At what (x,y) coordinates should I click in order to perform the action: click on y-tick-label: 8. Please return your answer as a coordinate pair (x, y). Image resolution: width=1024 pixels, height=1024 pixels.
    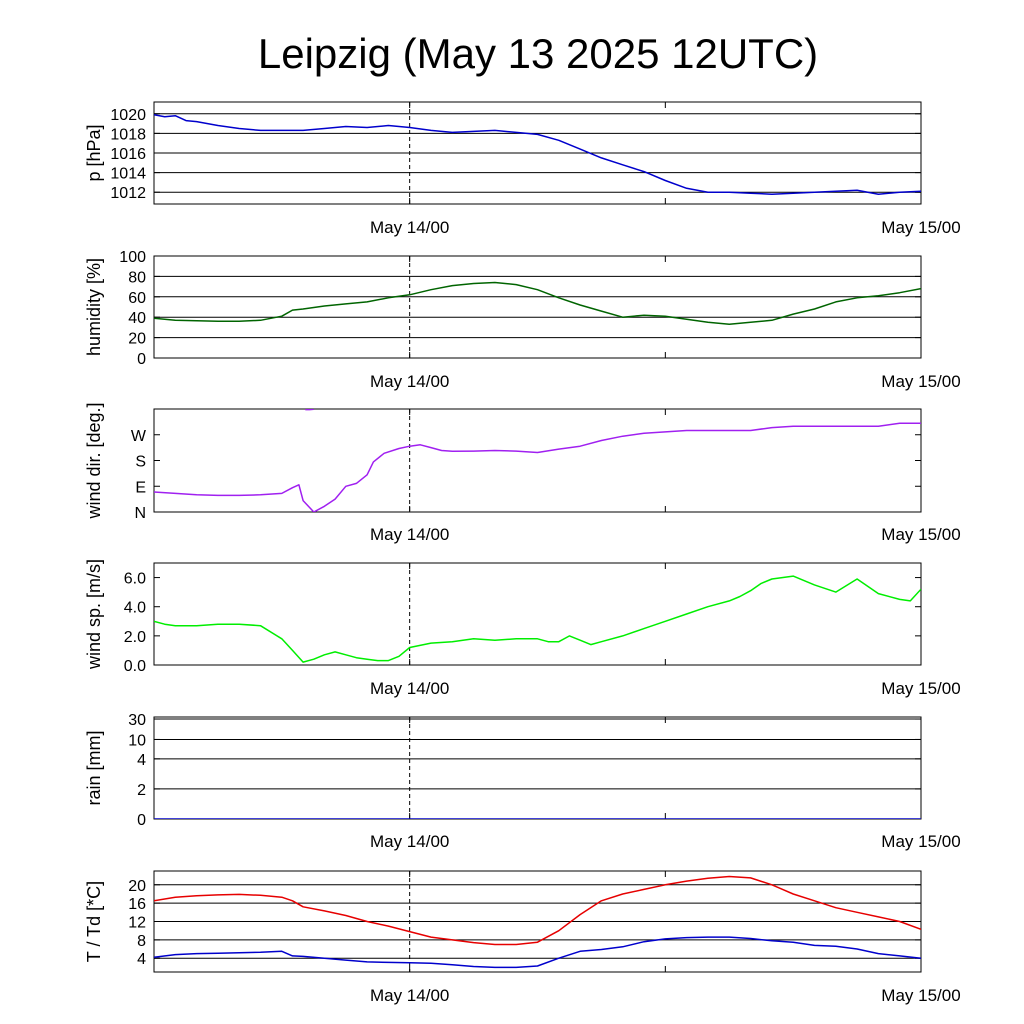
    Looking at the image, I should click on (141, 941).